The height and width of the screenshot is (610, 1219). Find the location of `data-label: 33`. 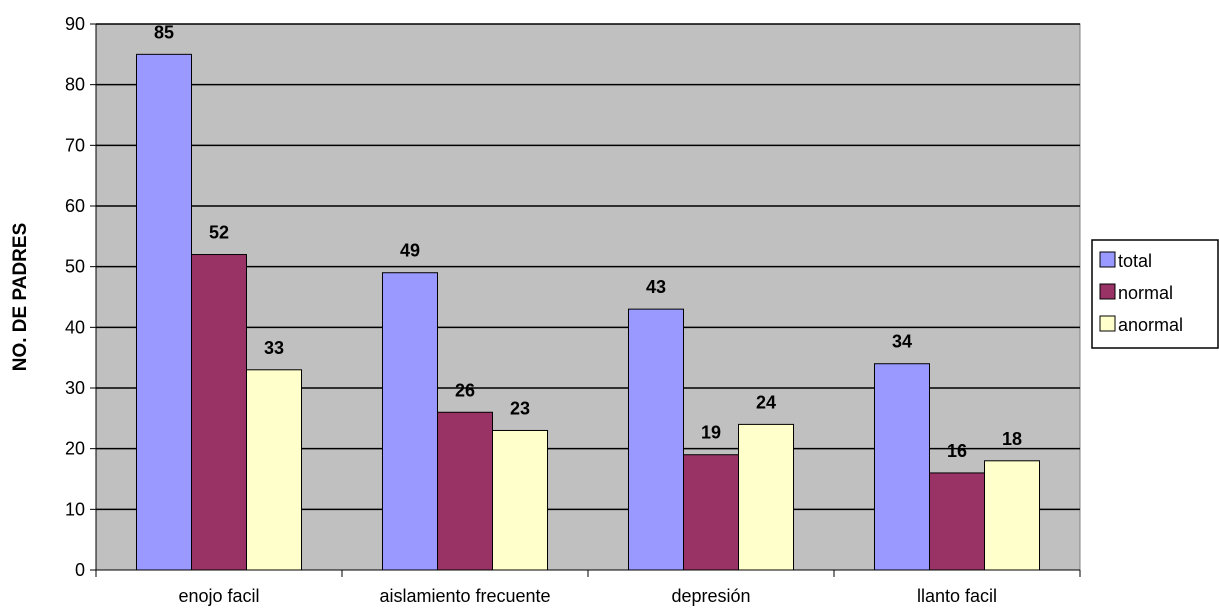

data-label: 33 is located at coordinates (274, 348).